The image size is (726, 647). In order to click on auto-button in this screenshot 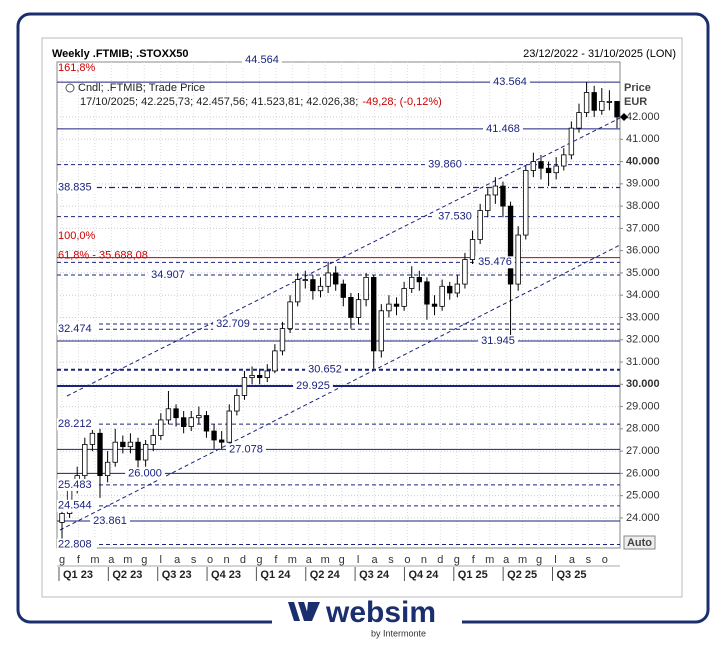, I will do `click(639, 542)`.